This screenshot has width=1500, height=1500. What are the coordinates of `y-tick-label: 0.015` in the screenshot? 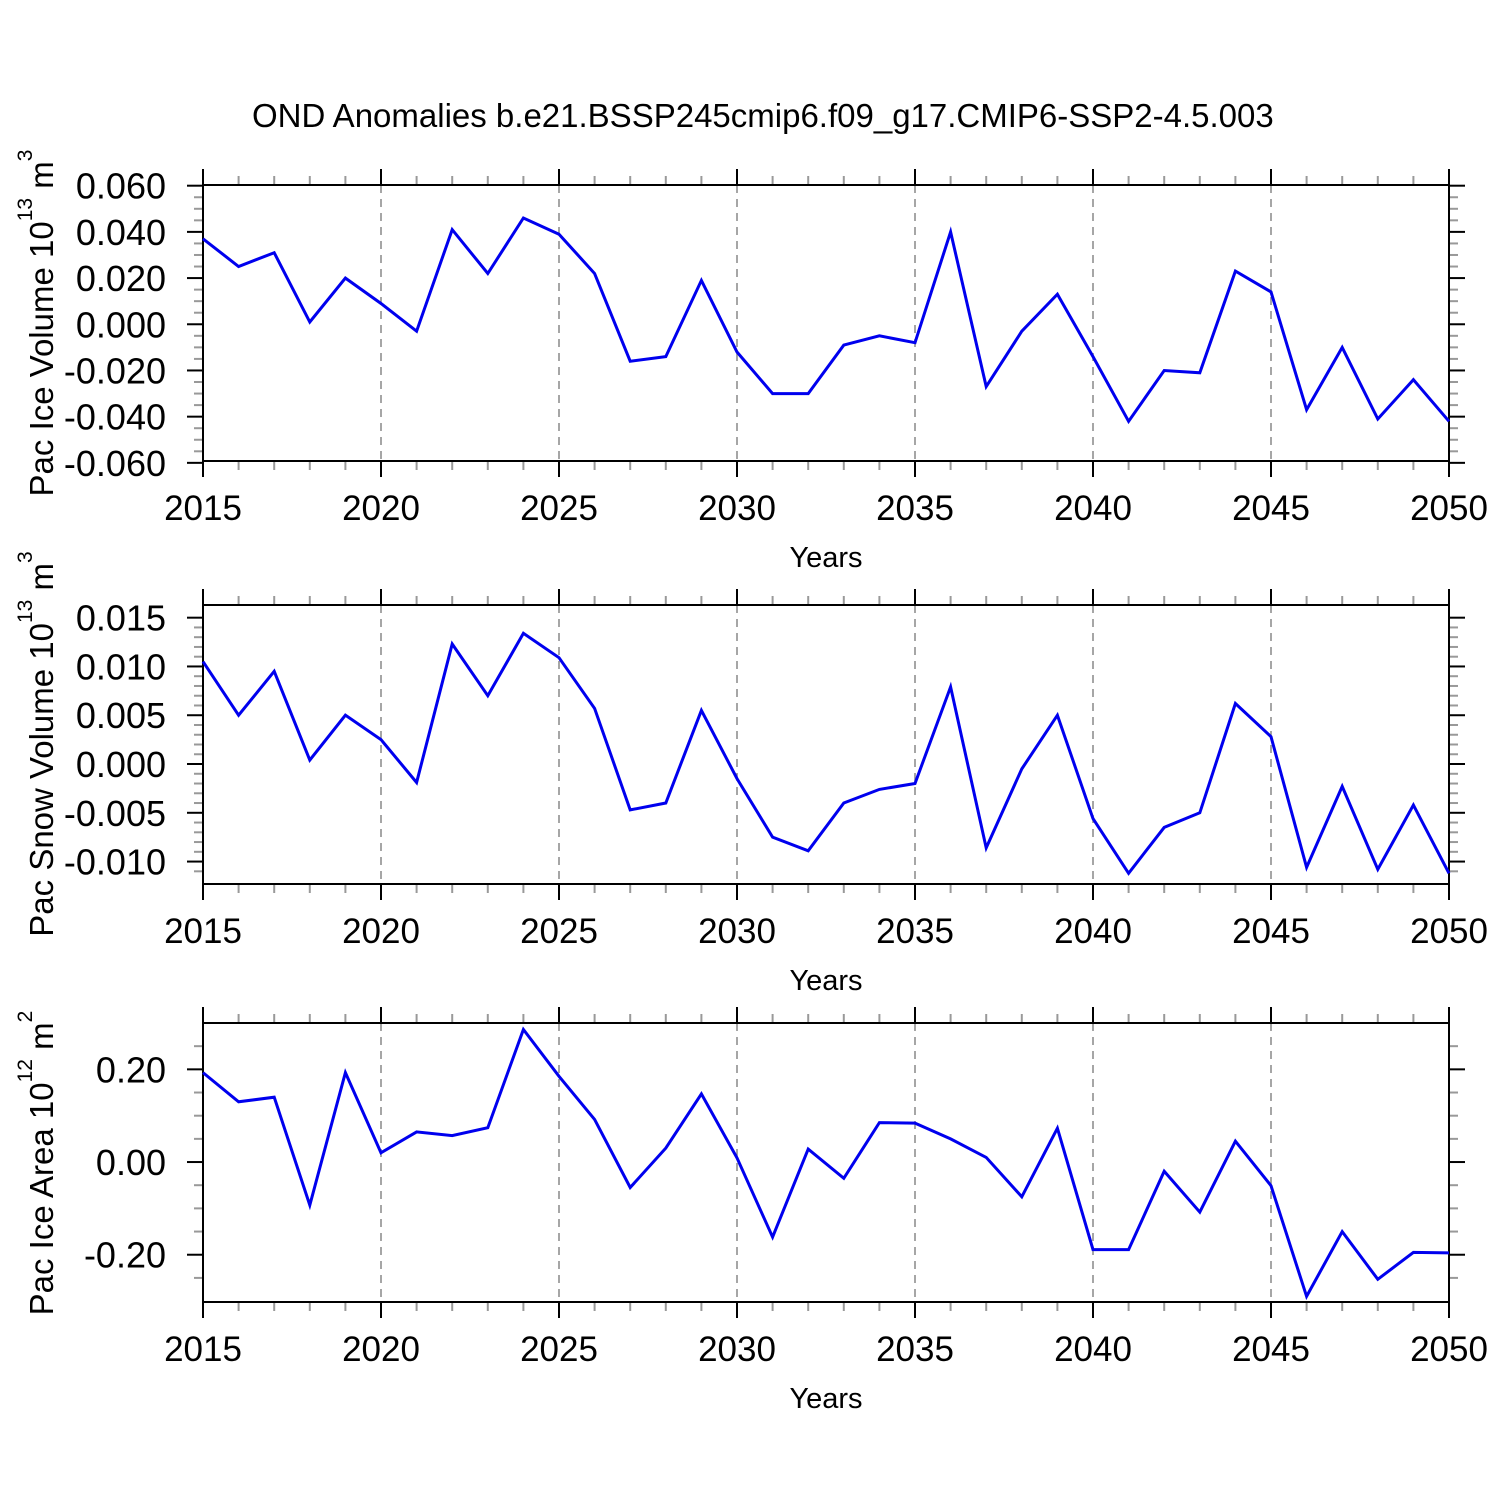 It's located at (121, 618).